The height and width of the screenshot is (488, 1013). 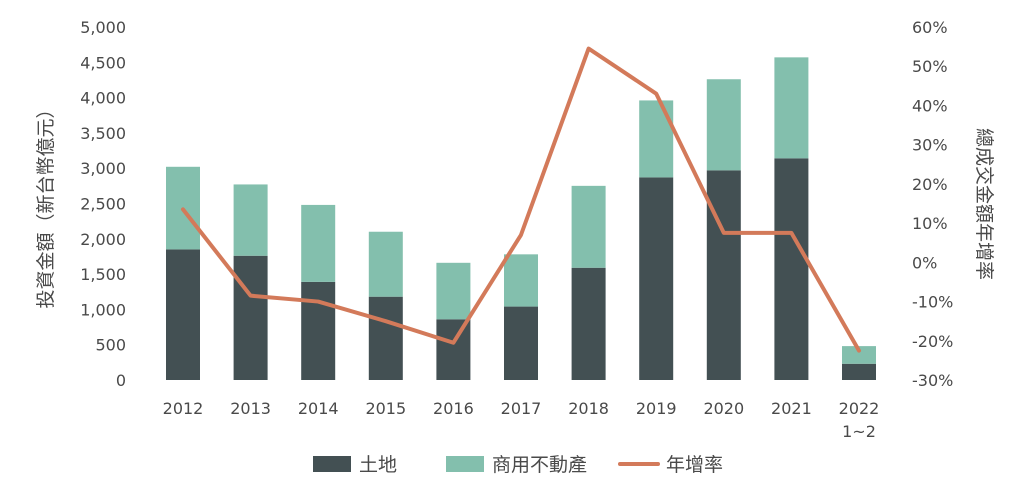 I want to click on y2-tick-label: 30%, so click(x=930, y=145).